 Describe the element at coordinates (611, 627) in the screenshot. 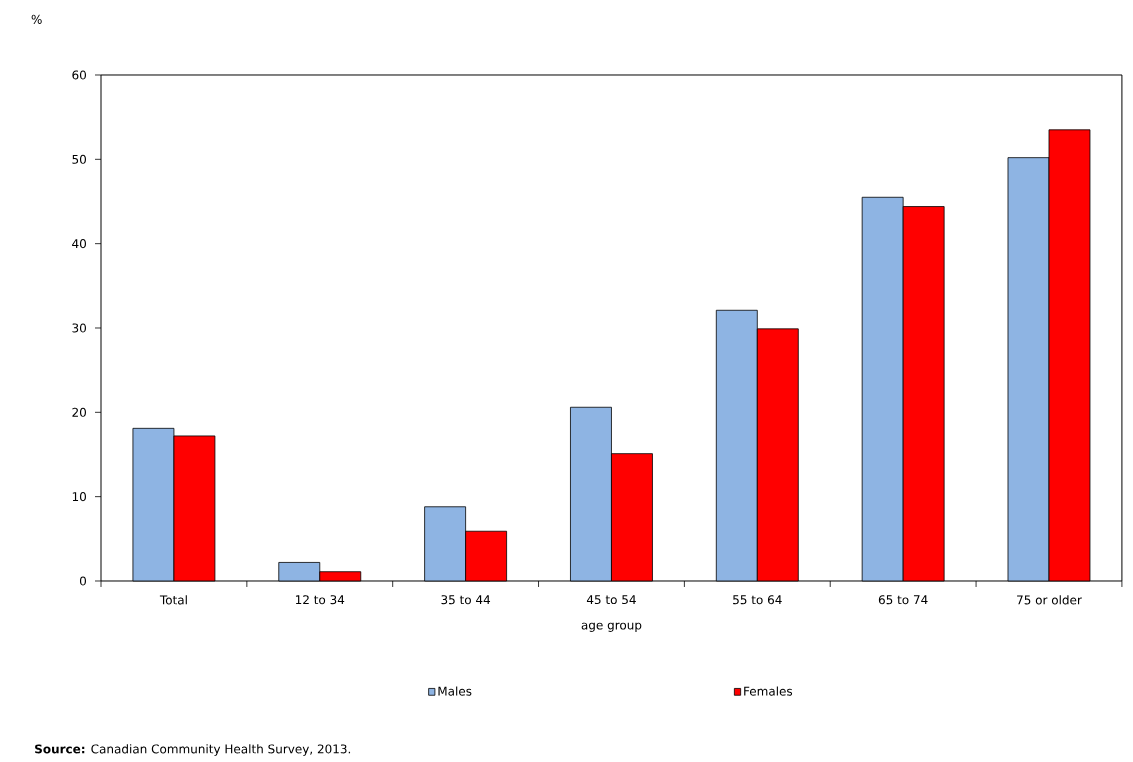

I see `x-axis-title: age group` at that location.